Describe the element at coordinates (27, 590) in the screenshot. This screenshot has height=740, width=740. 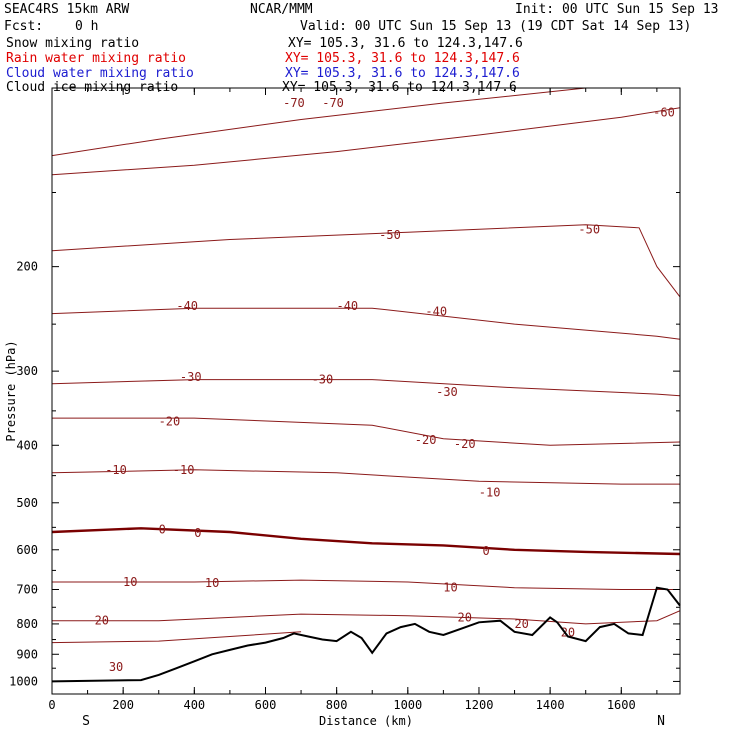
I see `y-tick-label-5: 700` at that location.